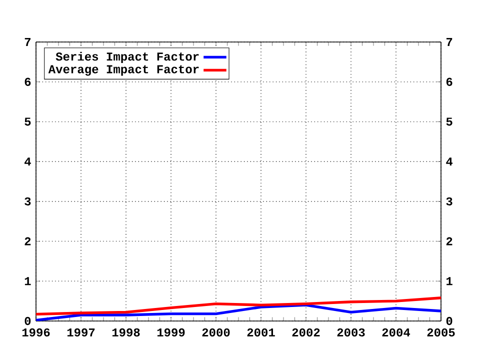  What do you see at coordinates (27, 42) in the screenshot?
I see `y2-tick-label: 7` at bounding box center [27, 42].